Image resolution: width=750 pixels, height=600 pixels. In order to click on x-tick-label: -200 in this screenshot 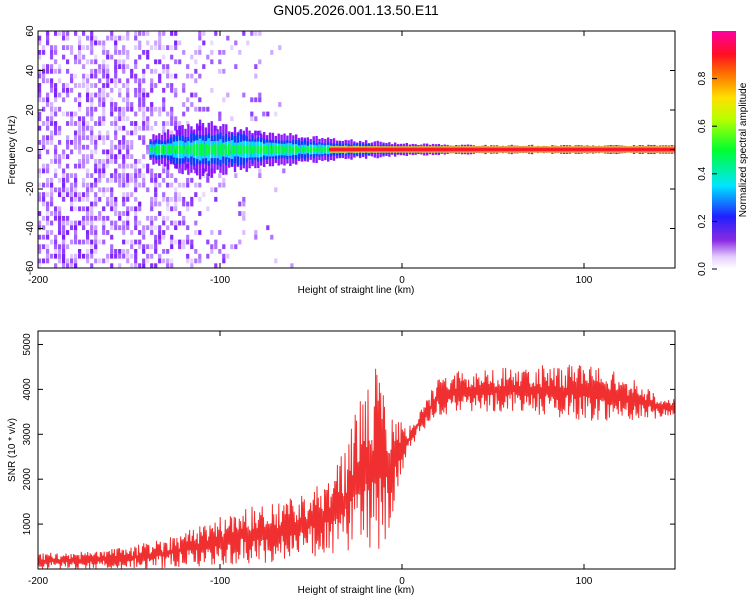, I will do `click(38, 280)`.